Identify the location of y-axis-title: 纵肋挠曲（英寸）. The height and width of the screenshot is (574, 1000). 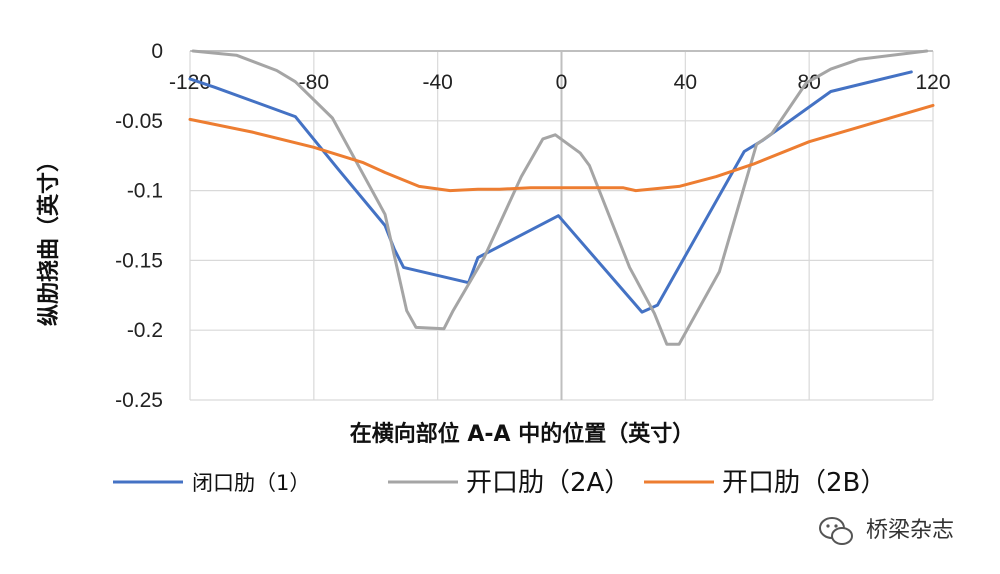
(49, 238).